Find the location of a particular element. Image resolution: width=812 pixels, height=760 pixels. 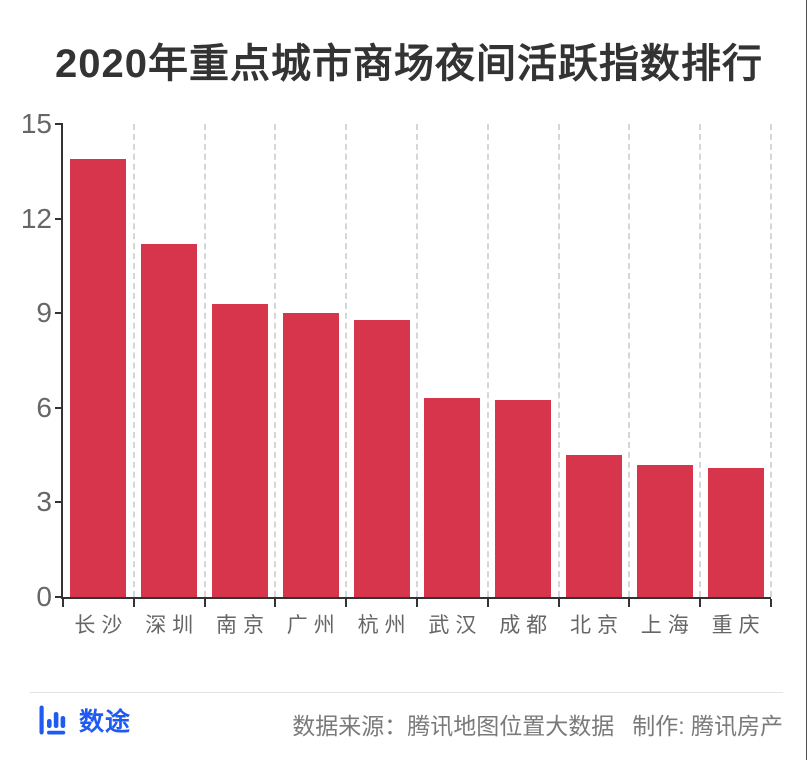

y-axis-label-15: 15 is located at coordinates (36, 123).